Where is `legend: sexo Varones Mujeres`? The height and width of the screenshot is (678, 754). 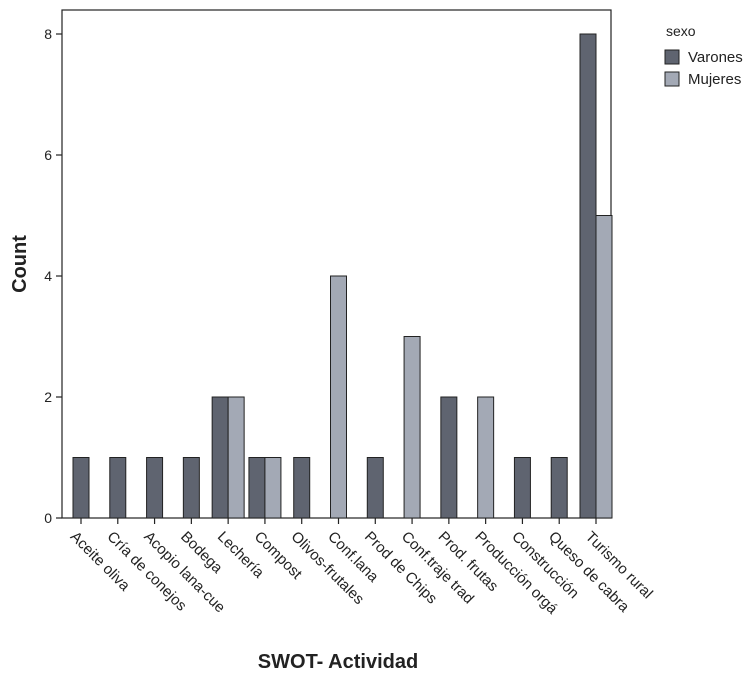 legend: sexo Varones Mujeres is located at coordinates (703, 55).